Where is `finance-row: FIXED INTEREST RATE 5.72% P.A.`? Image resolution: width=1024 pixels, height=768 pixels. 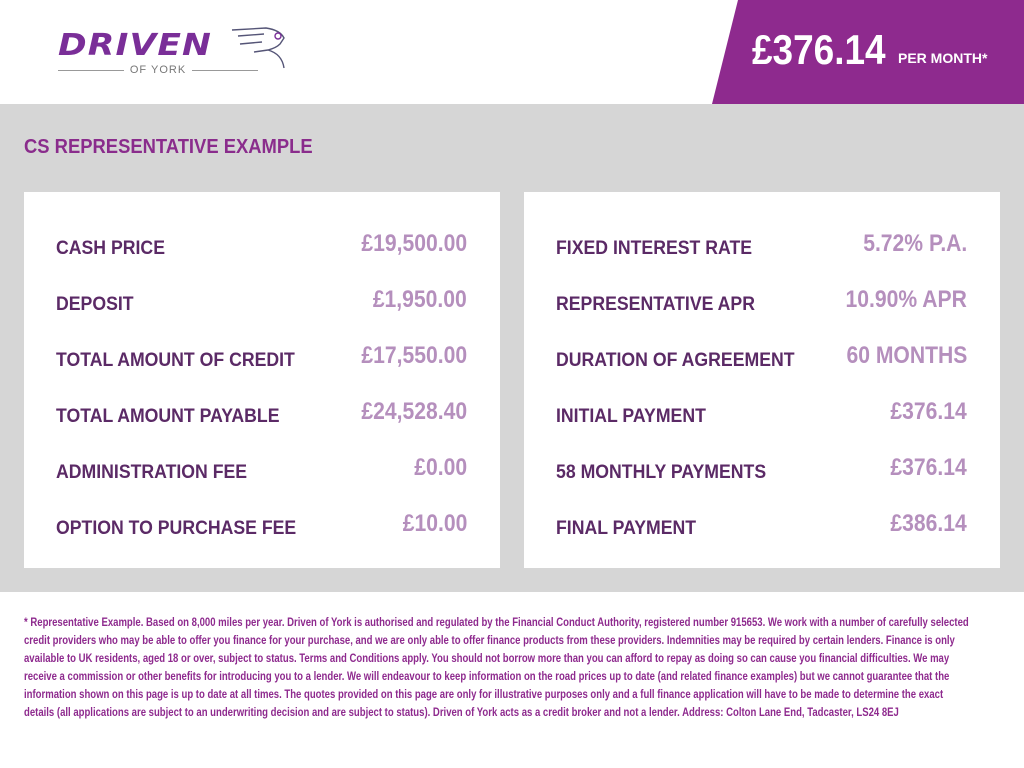 finance-row: FIXED INTEREST RATE 5.72% P.A. is located at coordinates (761, 245).